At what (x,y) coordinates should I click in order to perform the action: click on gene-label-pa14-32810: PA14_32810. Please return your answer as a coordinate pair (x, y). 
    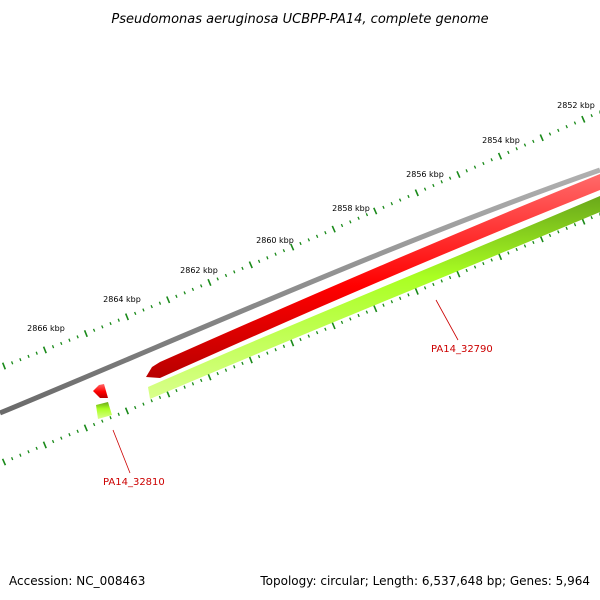
    Looking at the image, I should click on (134, 482).